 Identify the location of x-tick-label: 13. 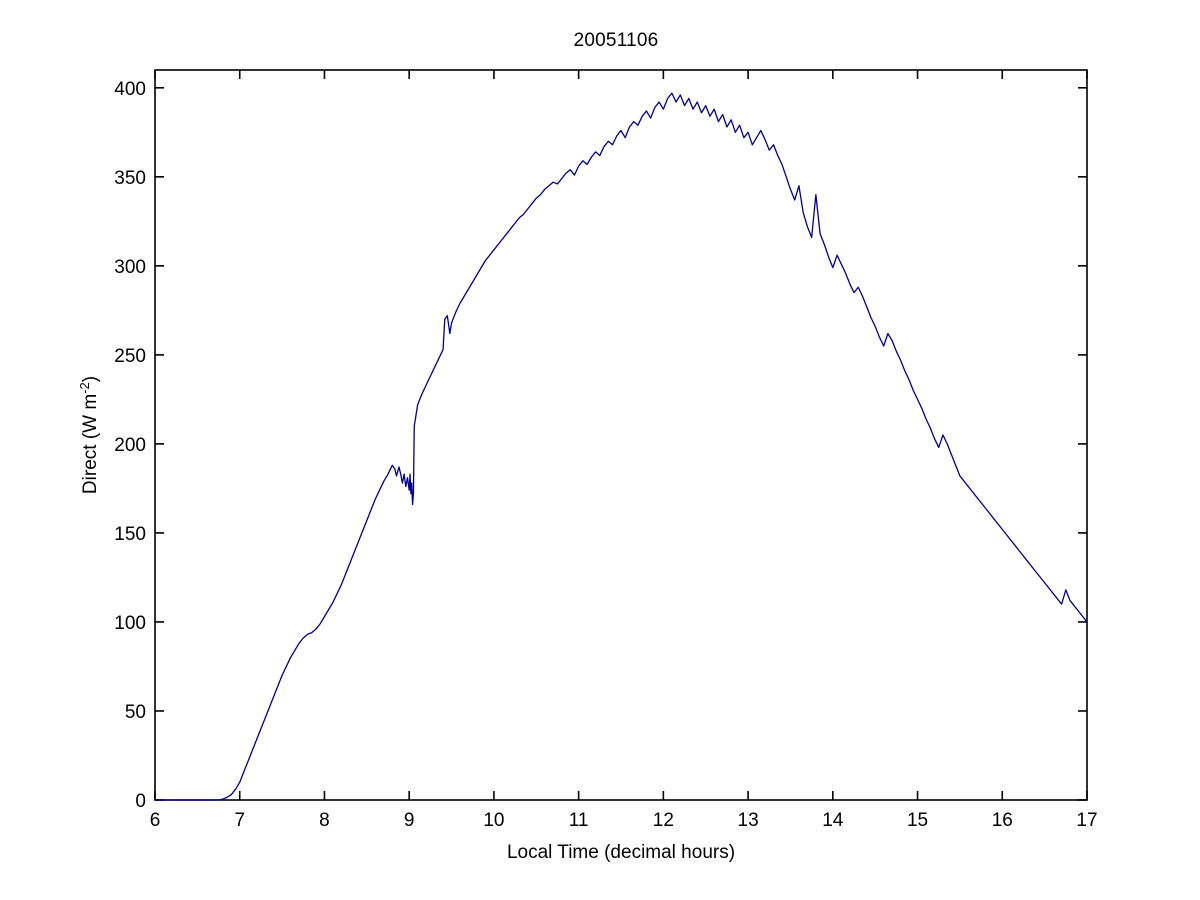
(748, 820).